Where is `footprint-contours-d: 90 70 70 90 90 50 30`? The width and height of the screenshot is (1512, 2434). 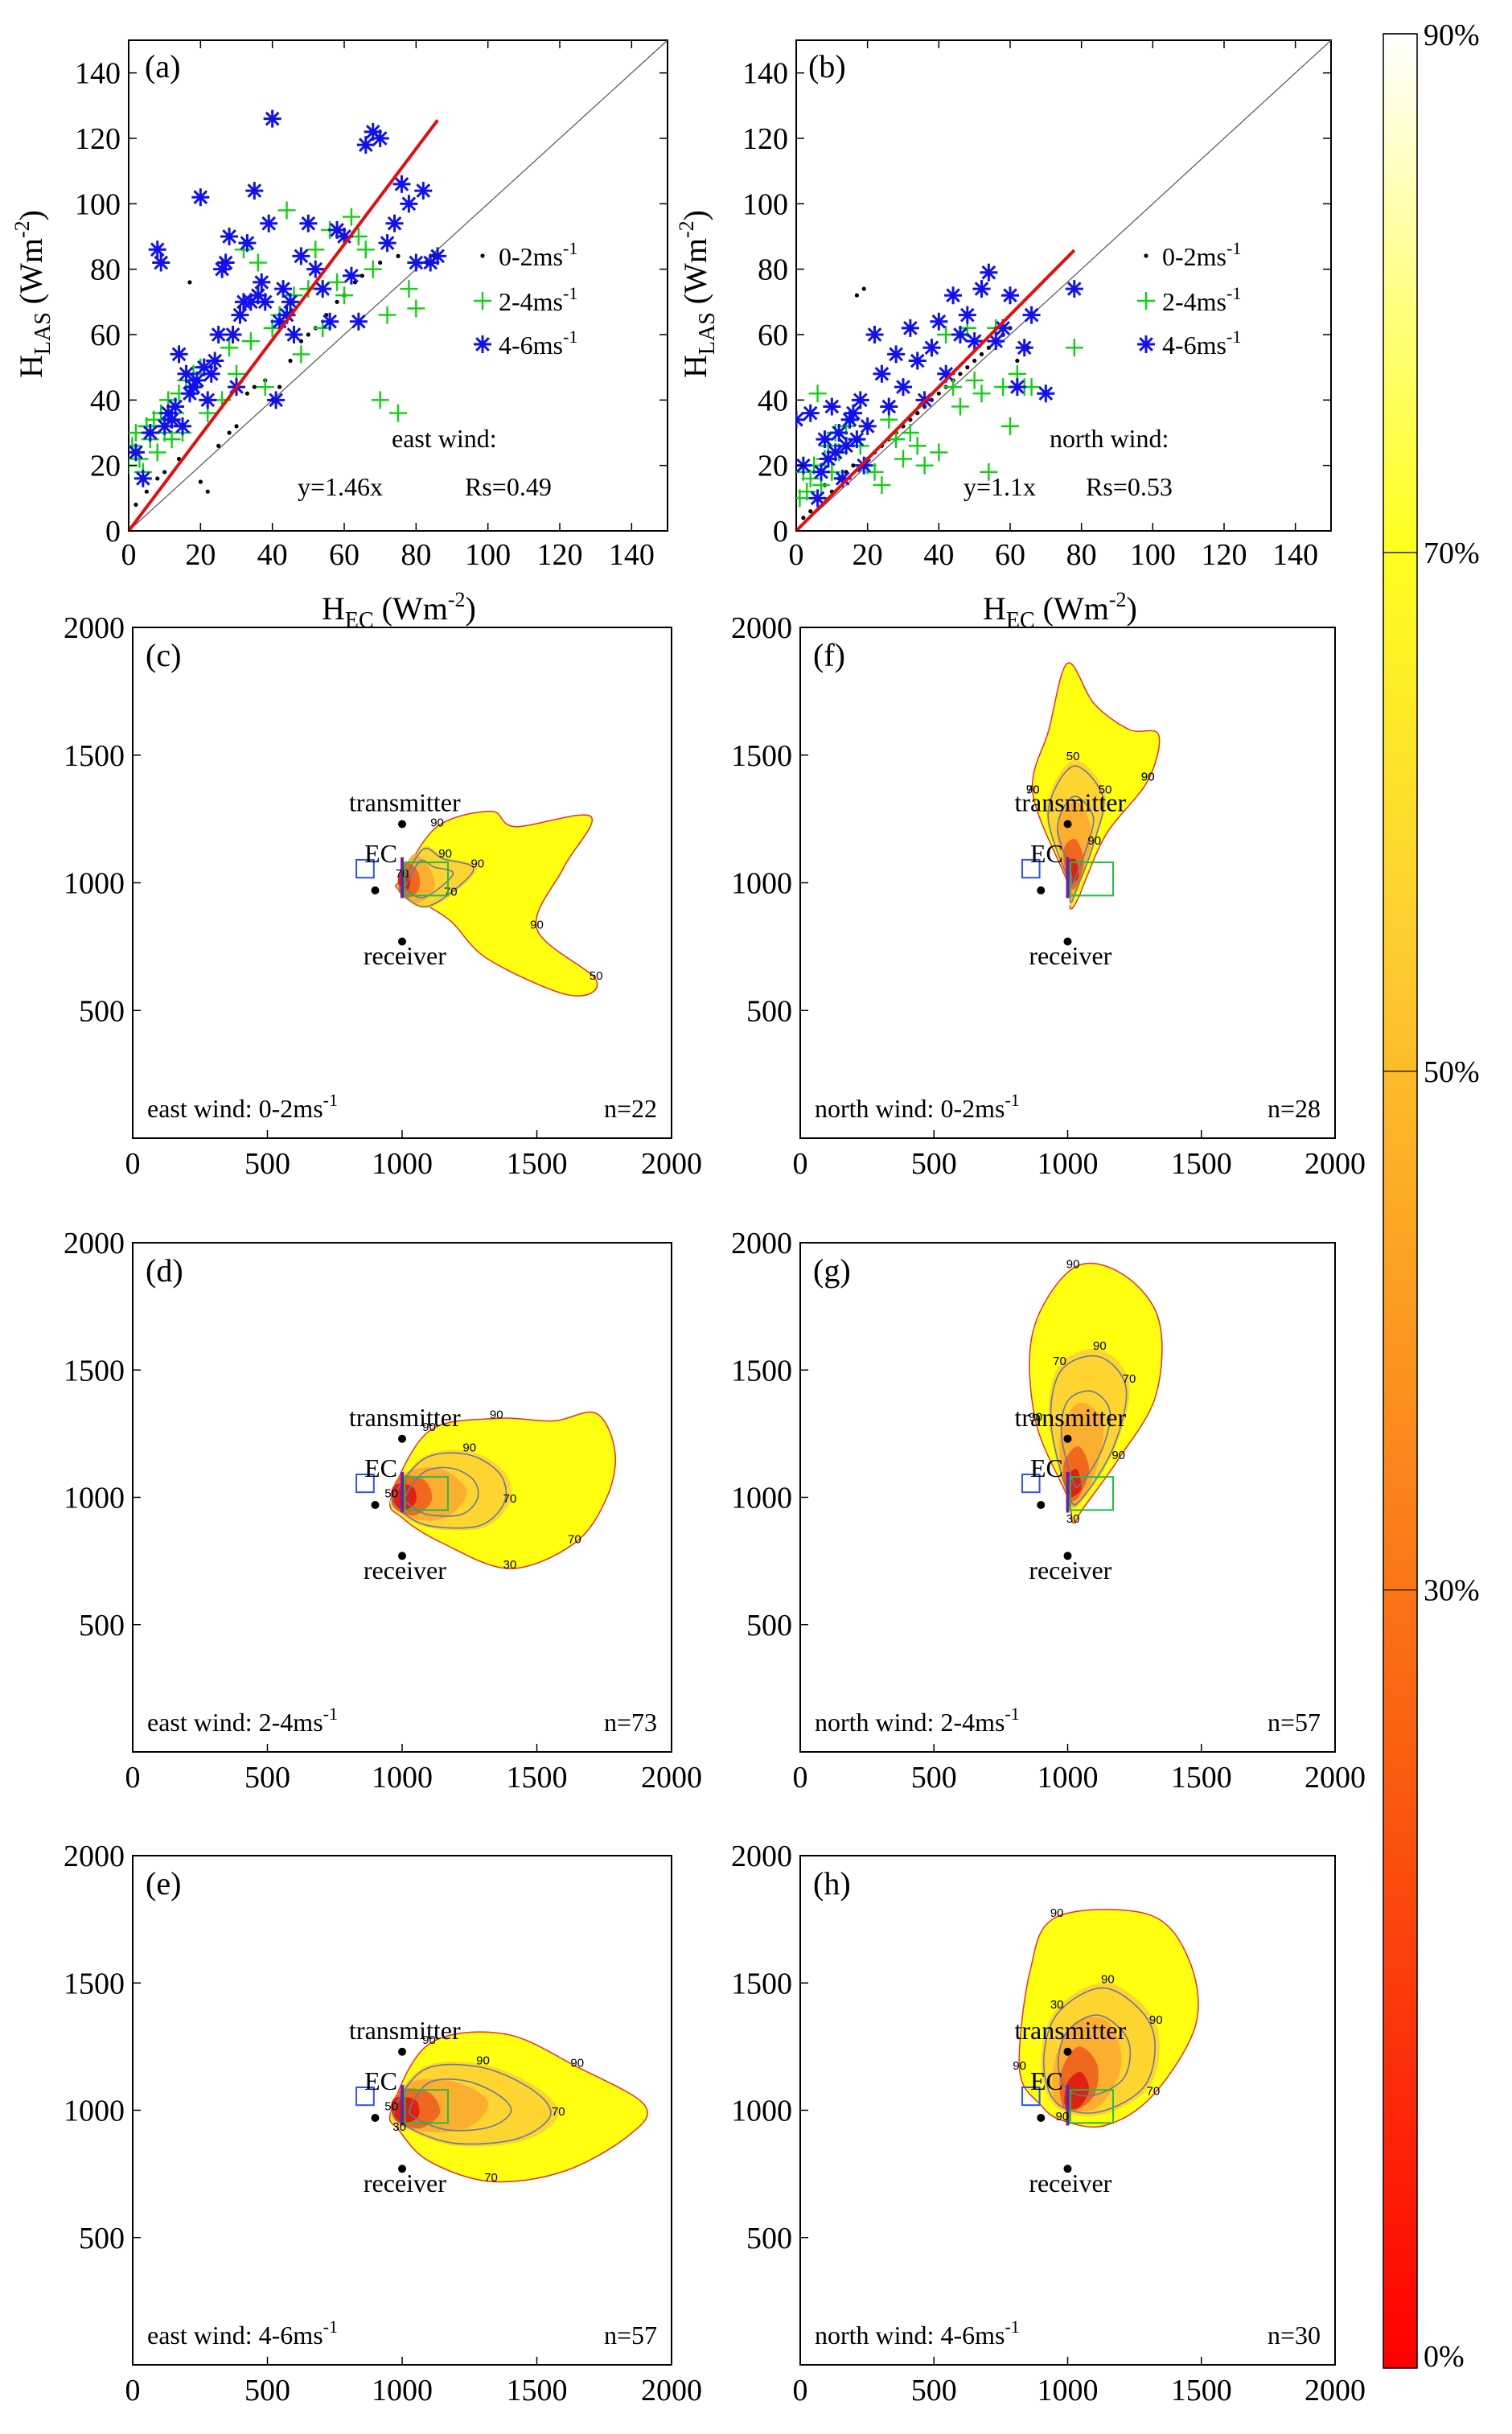
footprint-contours-d: 90 70 70 90 90 50 30 is located at coordinates (500, 1490).